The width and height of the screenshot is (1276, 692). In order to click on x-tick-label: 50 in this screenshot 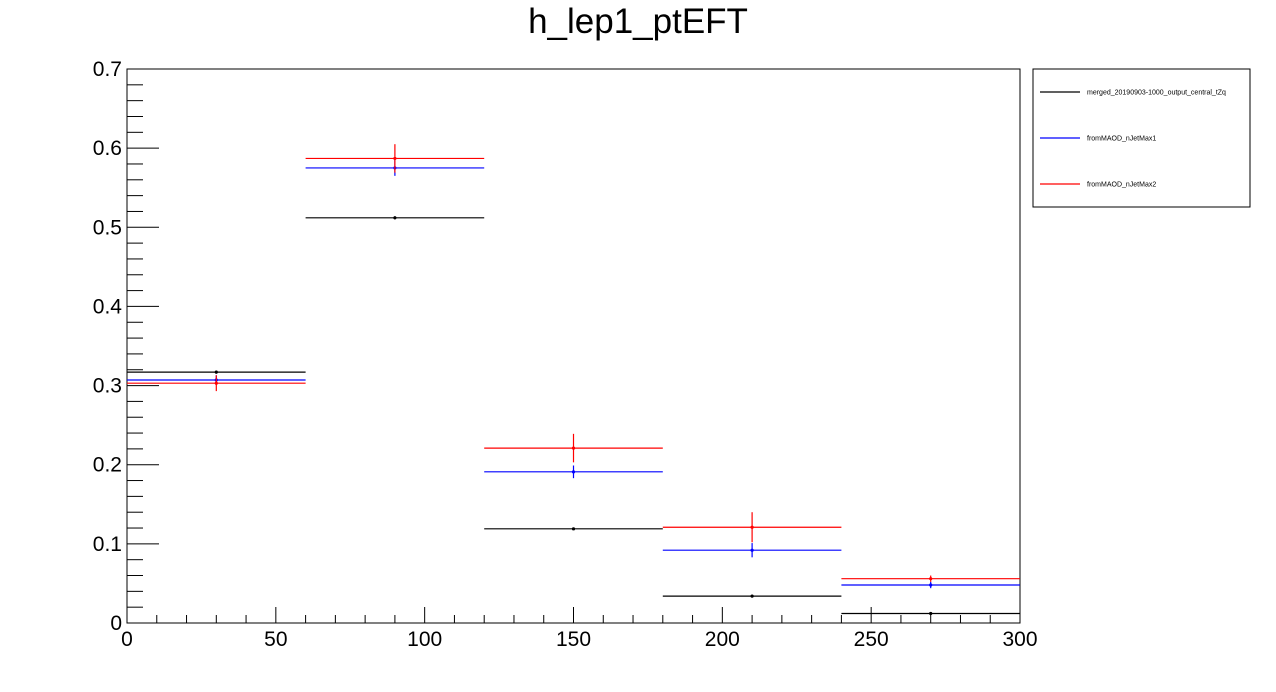, I will do `click(275, 639)`.